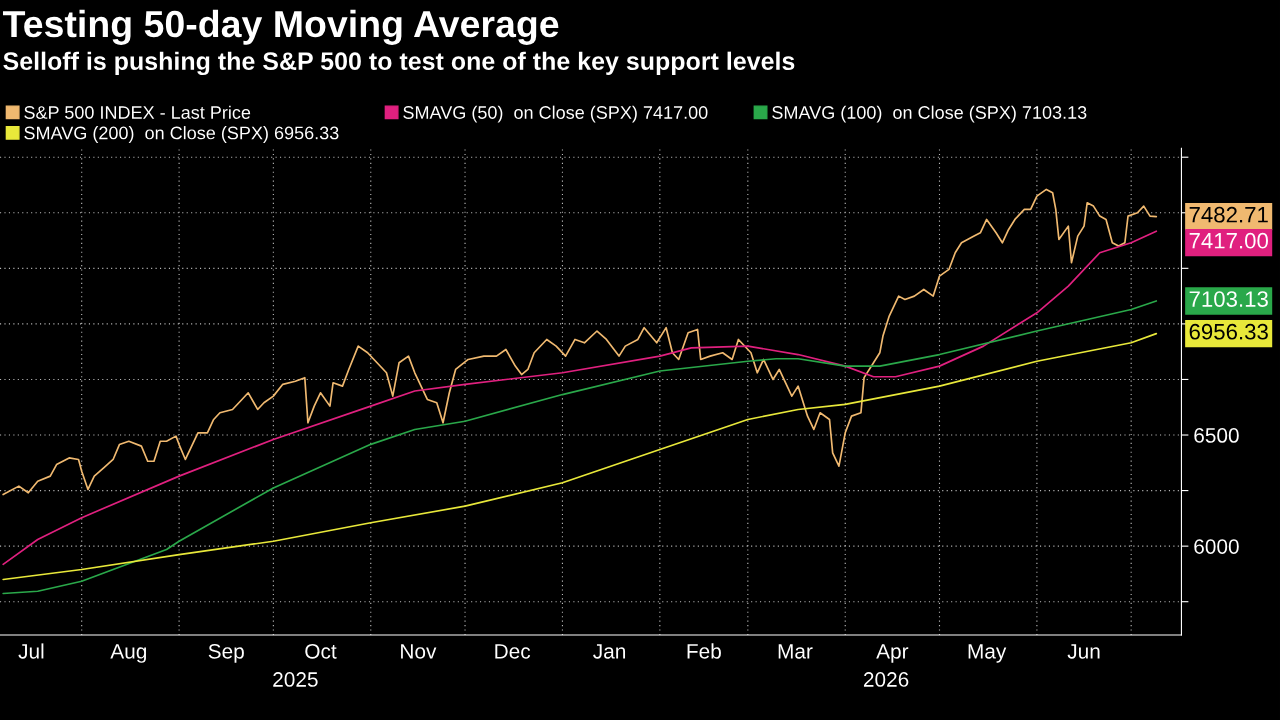  I want to click on chart-title: Testing 50-day Moving Average, so click(280, 27).